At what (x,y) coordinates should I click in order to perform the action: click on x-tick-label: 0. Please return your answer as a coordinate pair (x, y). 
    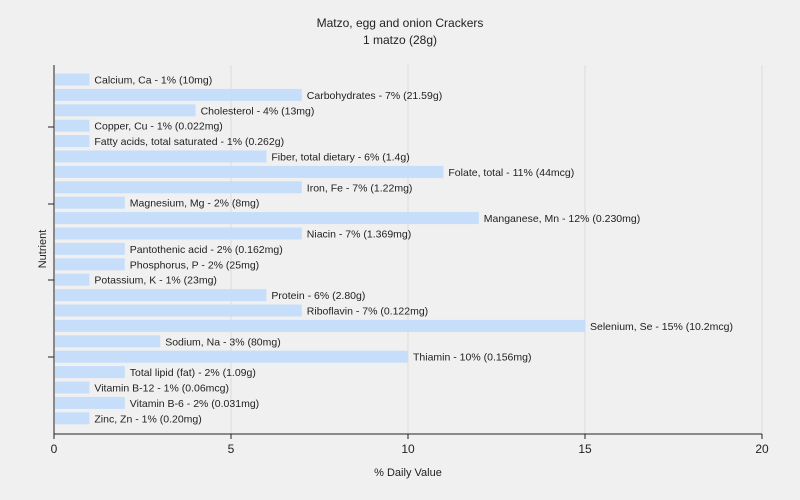
    Looking at the image, I should click on (54, 449).